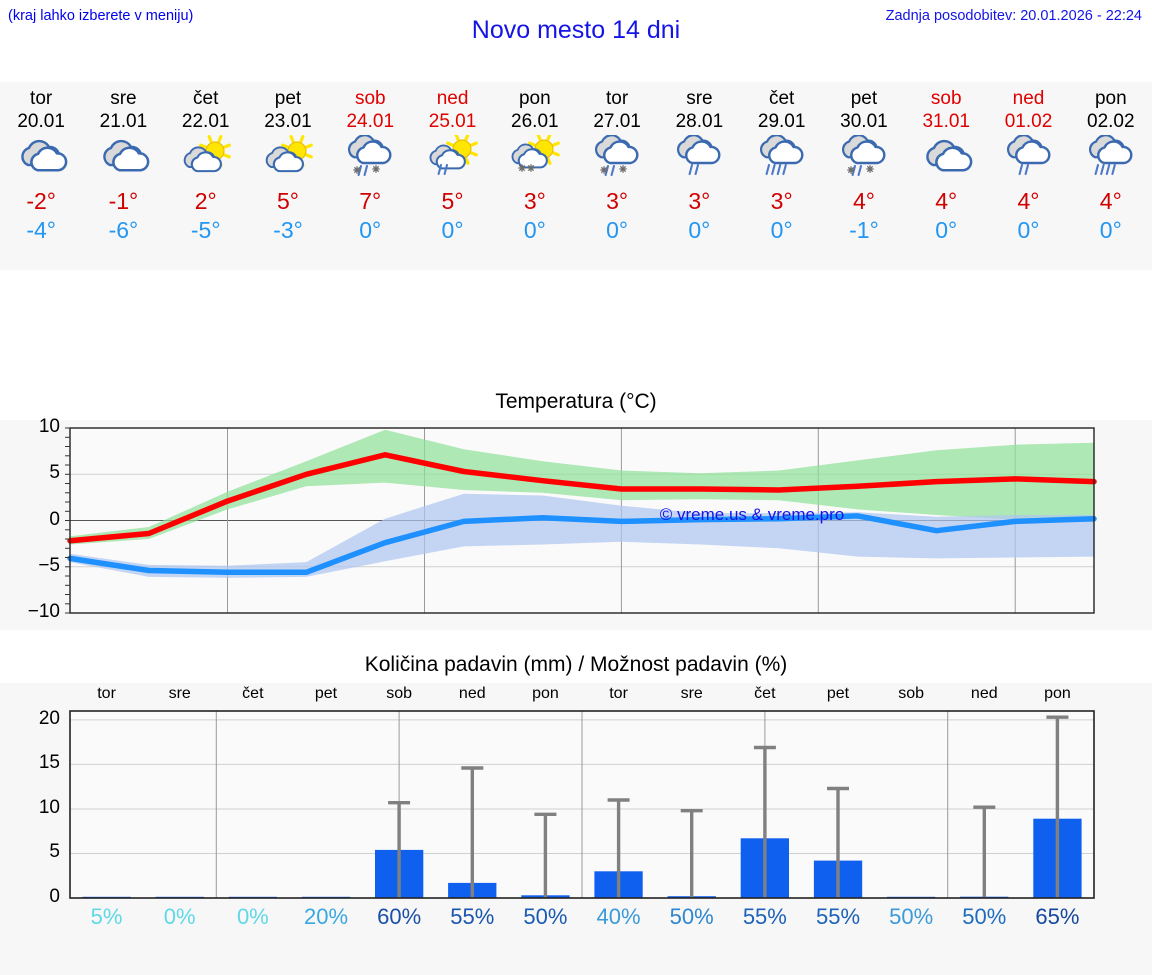  I want to click on day-max-temp: 4°, so click(863, 201).